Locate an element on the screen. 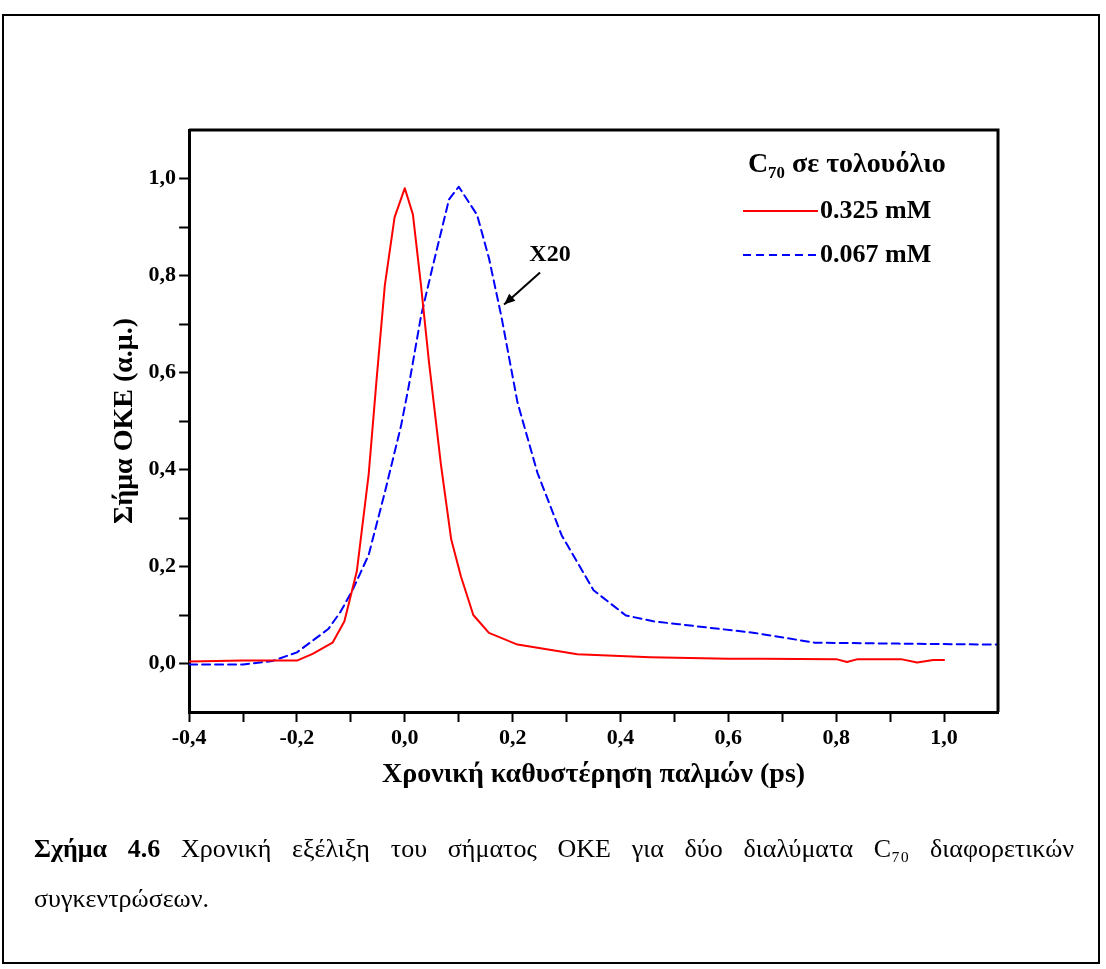 The height and width of the screenshot is (969, 1106). x-tick-label: 0,4 is located at coordinates (620, 736).